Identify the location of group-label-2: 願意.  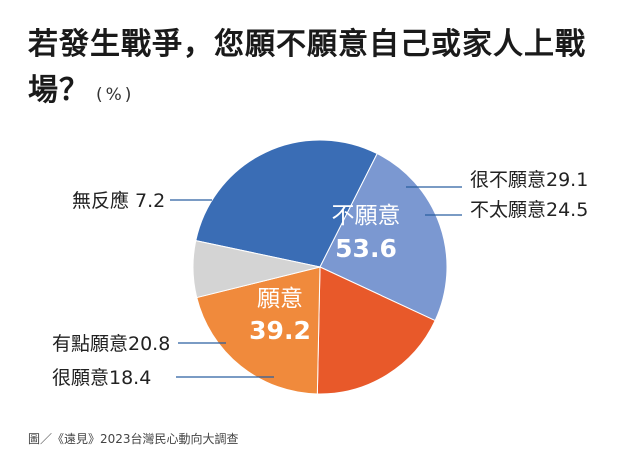
(280, 299).